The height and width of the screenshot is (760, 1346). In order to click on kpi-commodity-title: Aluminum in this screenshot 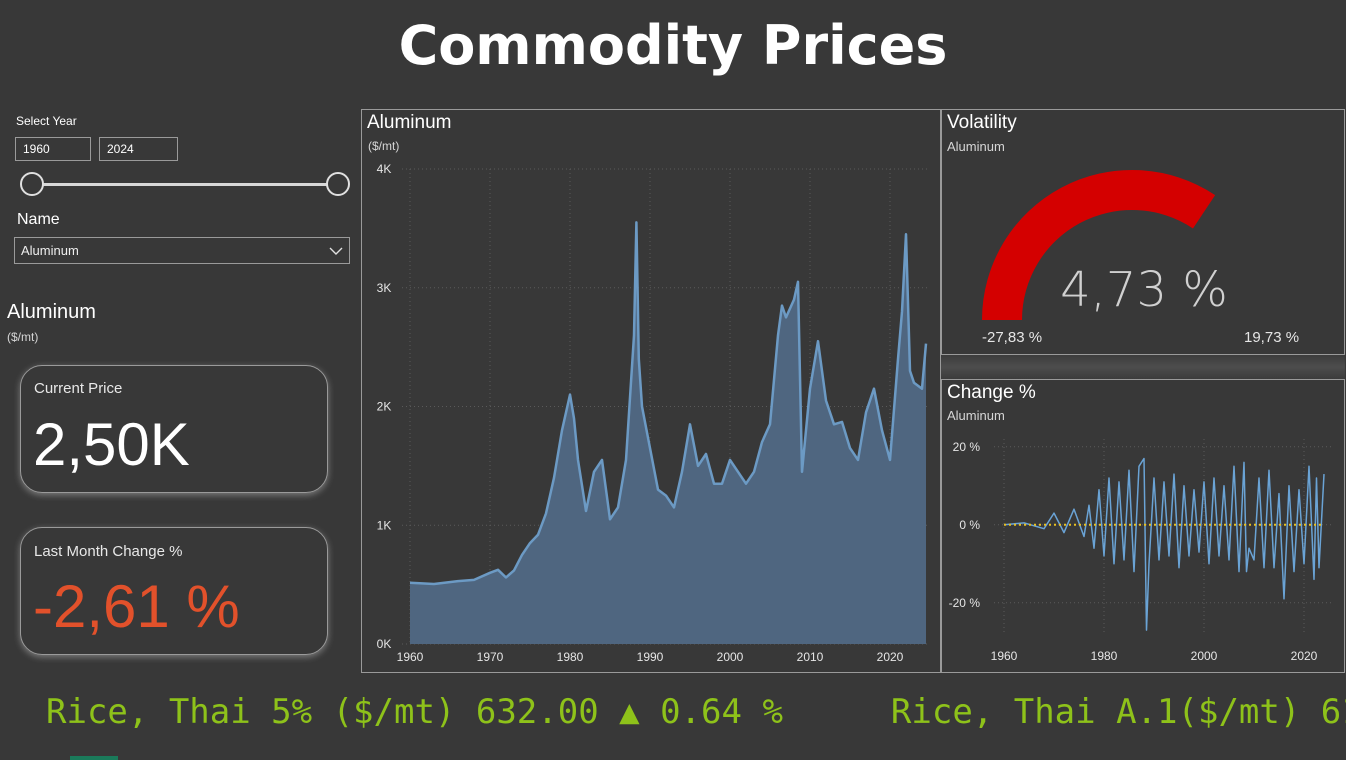, I will do `click(51, 312)`.